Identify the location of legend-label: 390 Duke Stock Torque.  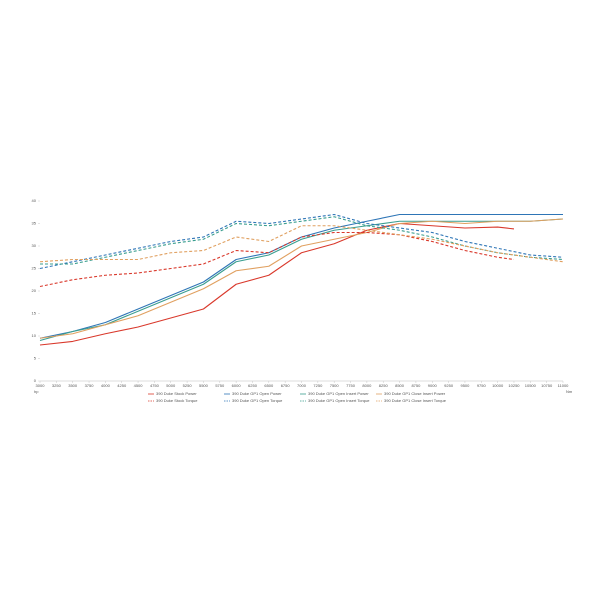
(177, 400).